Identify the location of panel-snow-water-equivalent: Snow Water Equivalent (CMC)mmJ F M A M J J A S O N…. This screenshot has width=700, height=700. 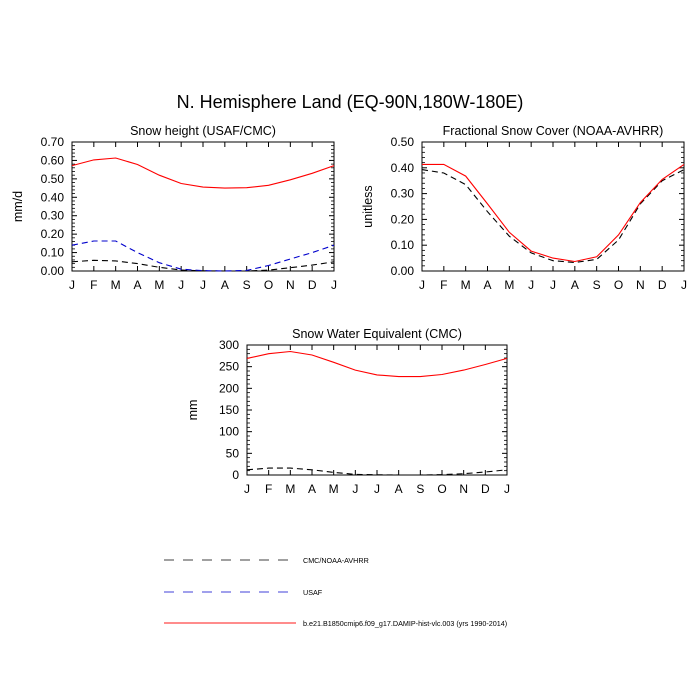
(348, 411).